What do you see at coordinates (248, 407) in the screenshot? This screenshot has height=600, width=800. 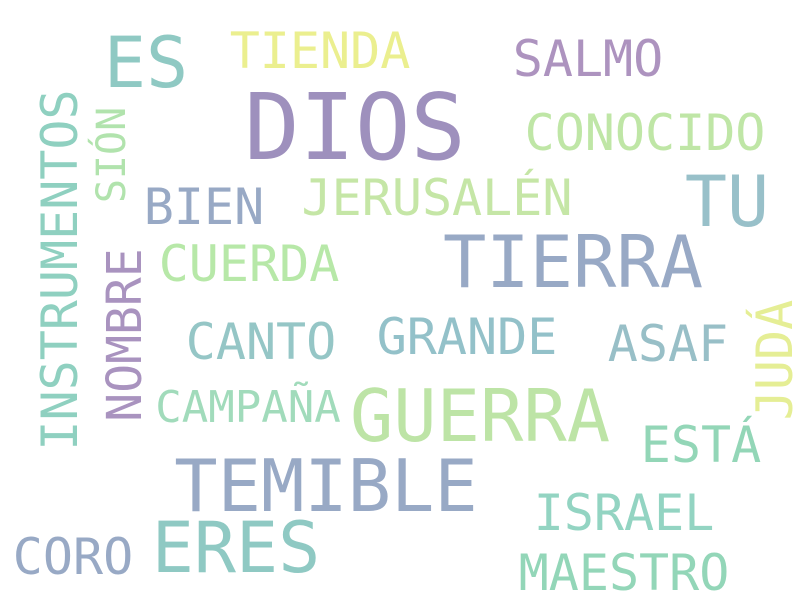 I see `word-campana: CAMPAÑA` at bounding box center [248, 407].